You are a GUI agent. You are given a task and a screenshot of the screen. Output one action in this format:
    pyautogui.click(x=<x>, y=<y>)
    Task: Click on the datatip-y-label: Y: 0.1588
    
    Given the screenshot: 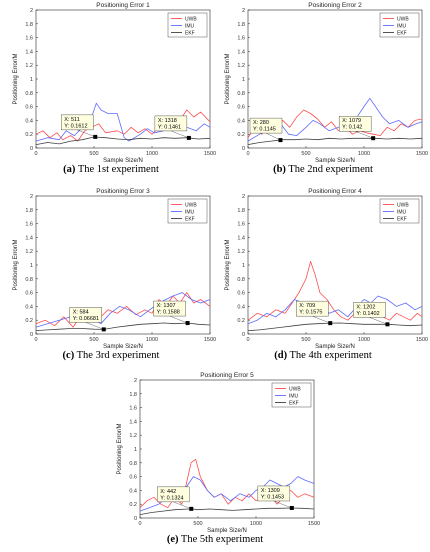 What is the action you would take?
    pyautogui.click(x=168, y=313)
    